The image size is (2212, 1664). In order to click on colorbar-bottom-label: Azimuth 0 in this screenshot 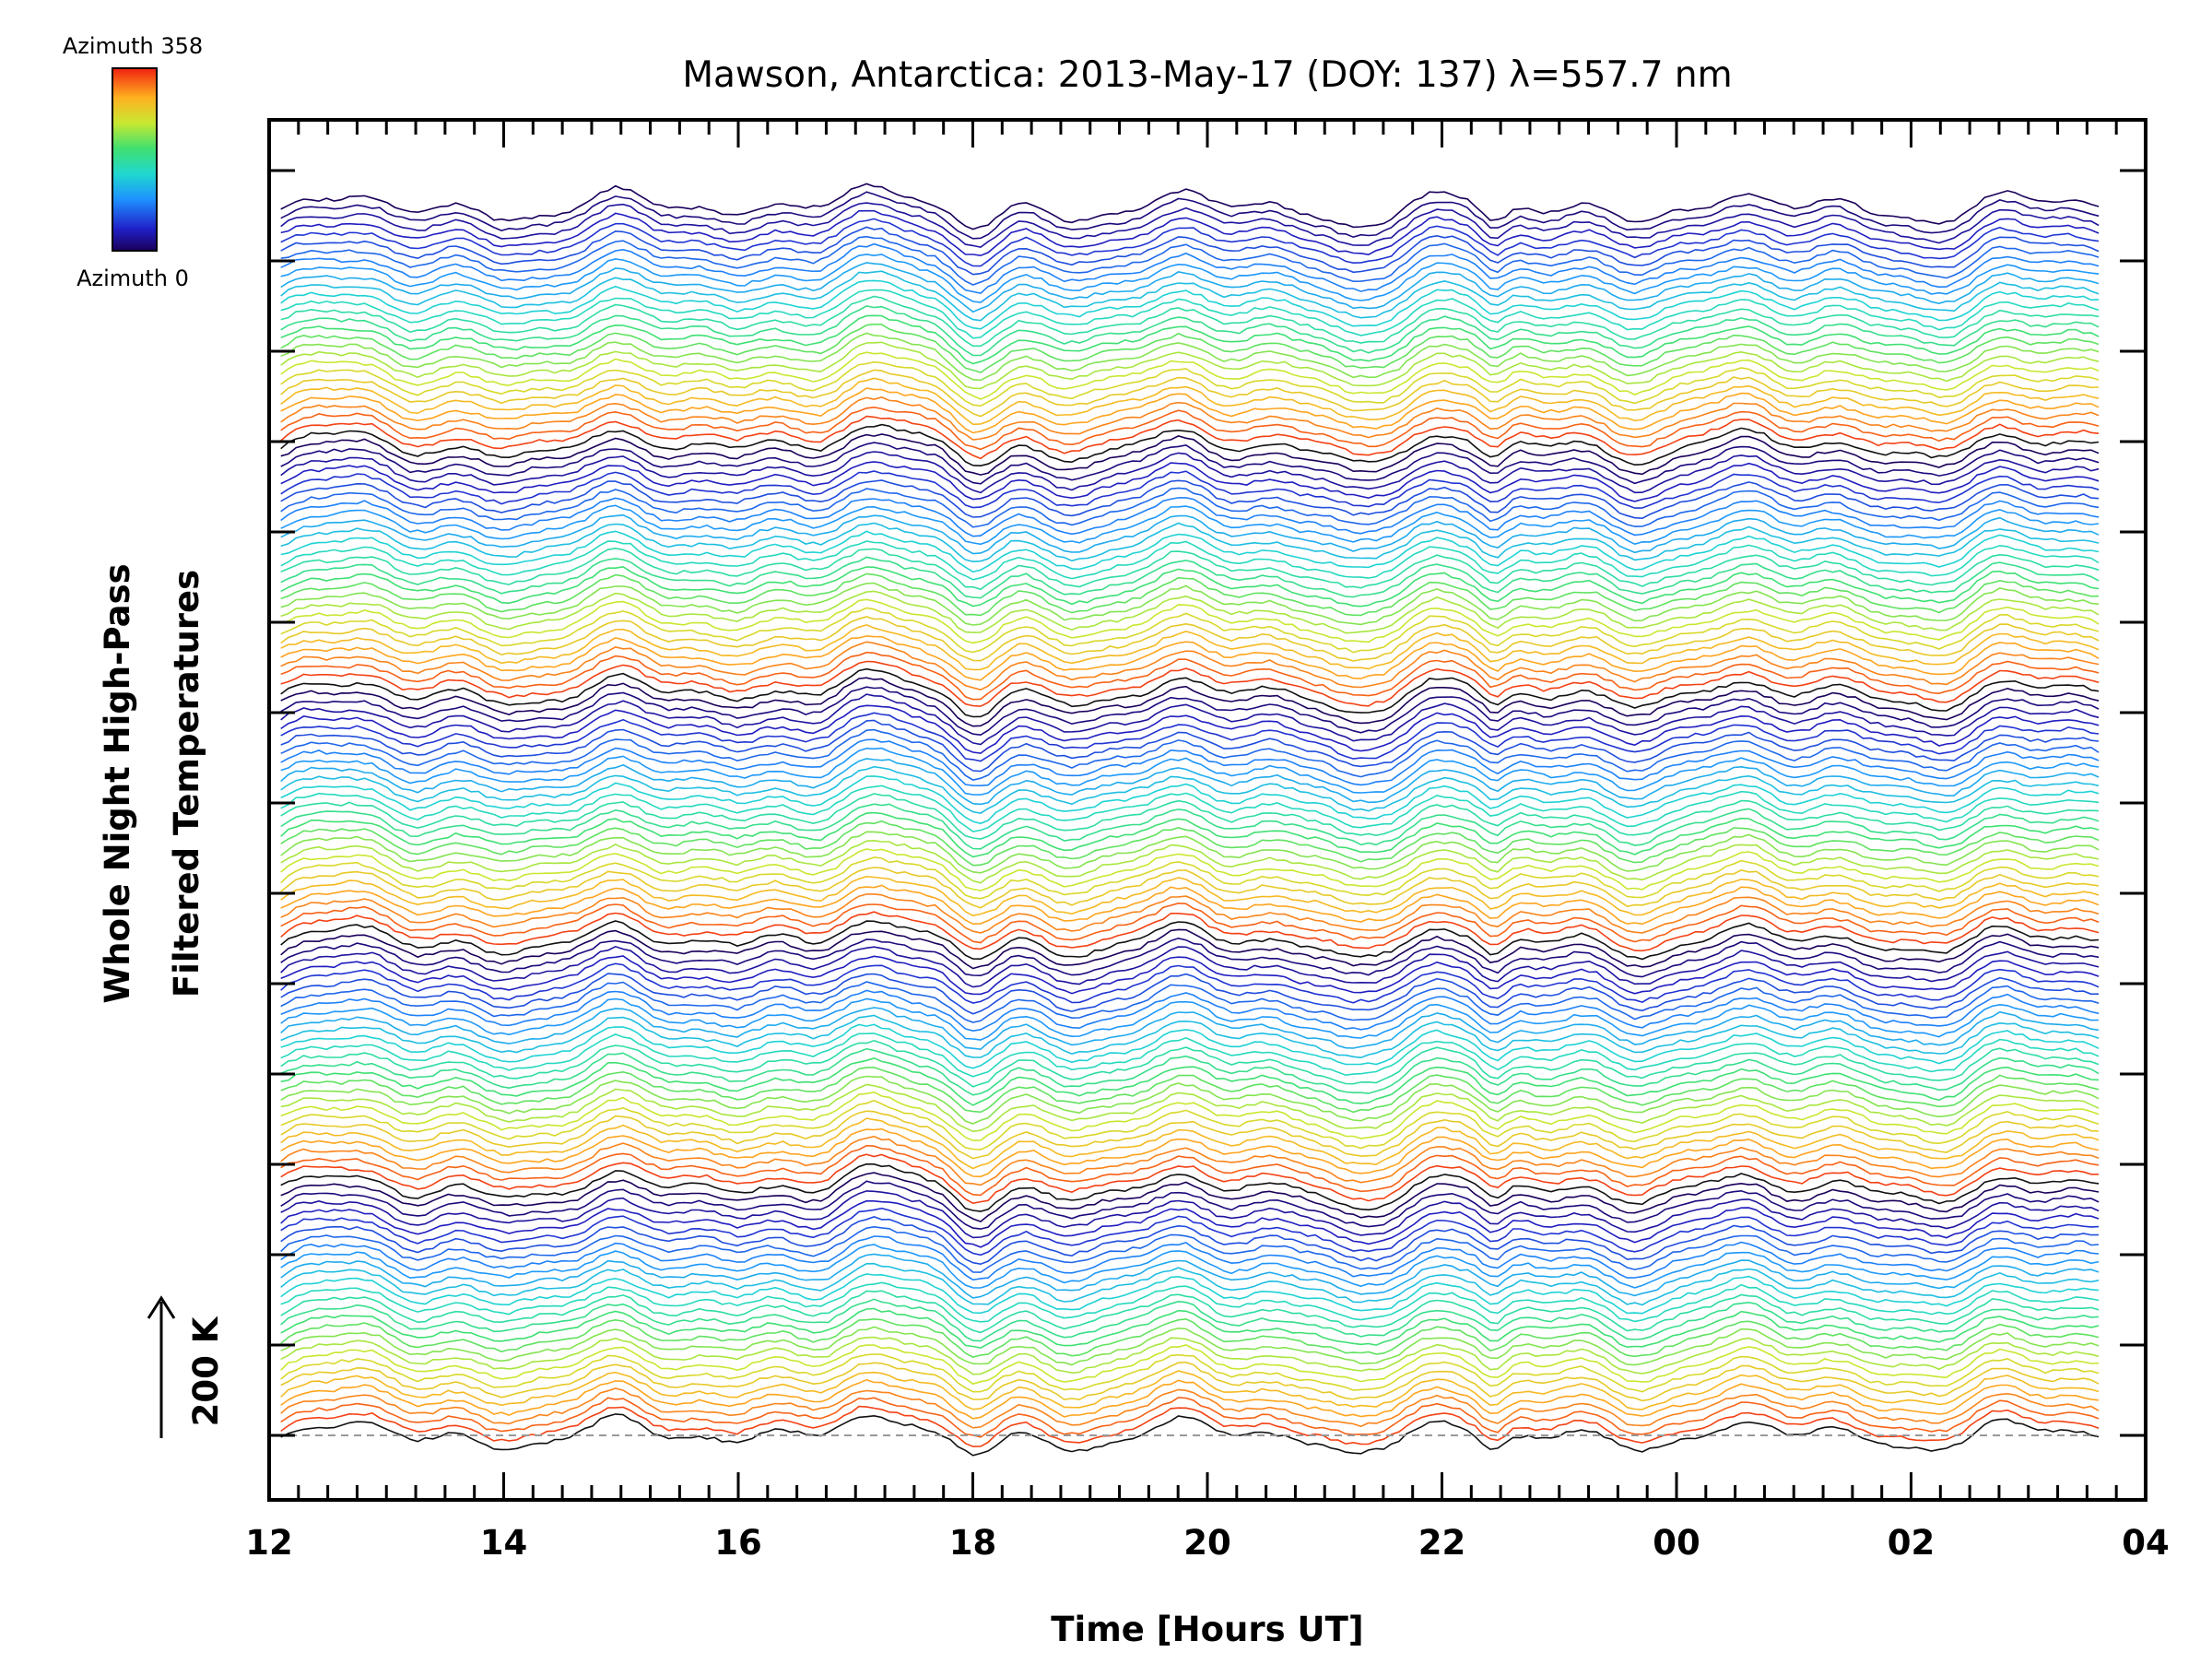, I will do `click(132, 278)`.